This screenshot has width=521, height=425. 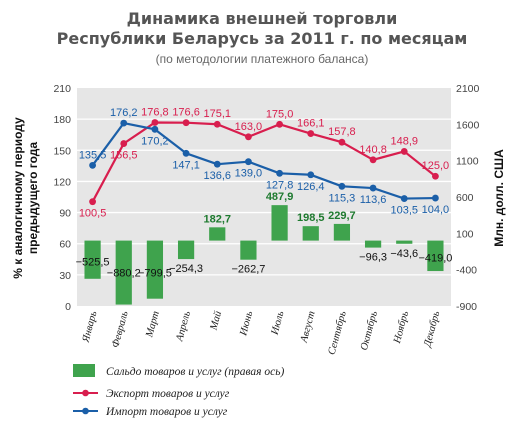 What do you see at coordinates (93, 155) in the screenshot?
I see `import-data-label: 135,5` at bounding box center [93, 155].